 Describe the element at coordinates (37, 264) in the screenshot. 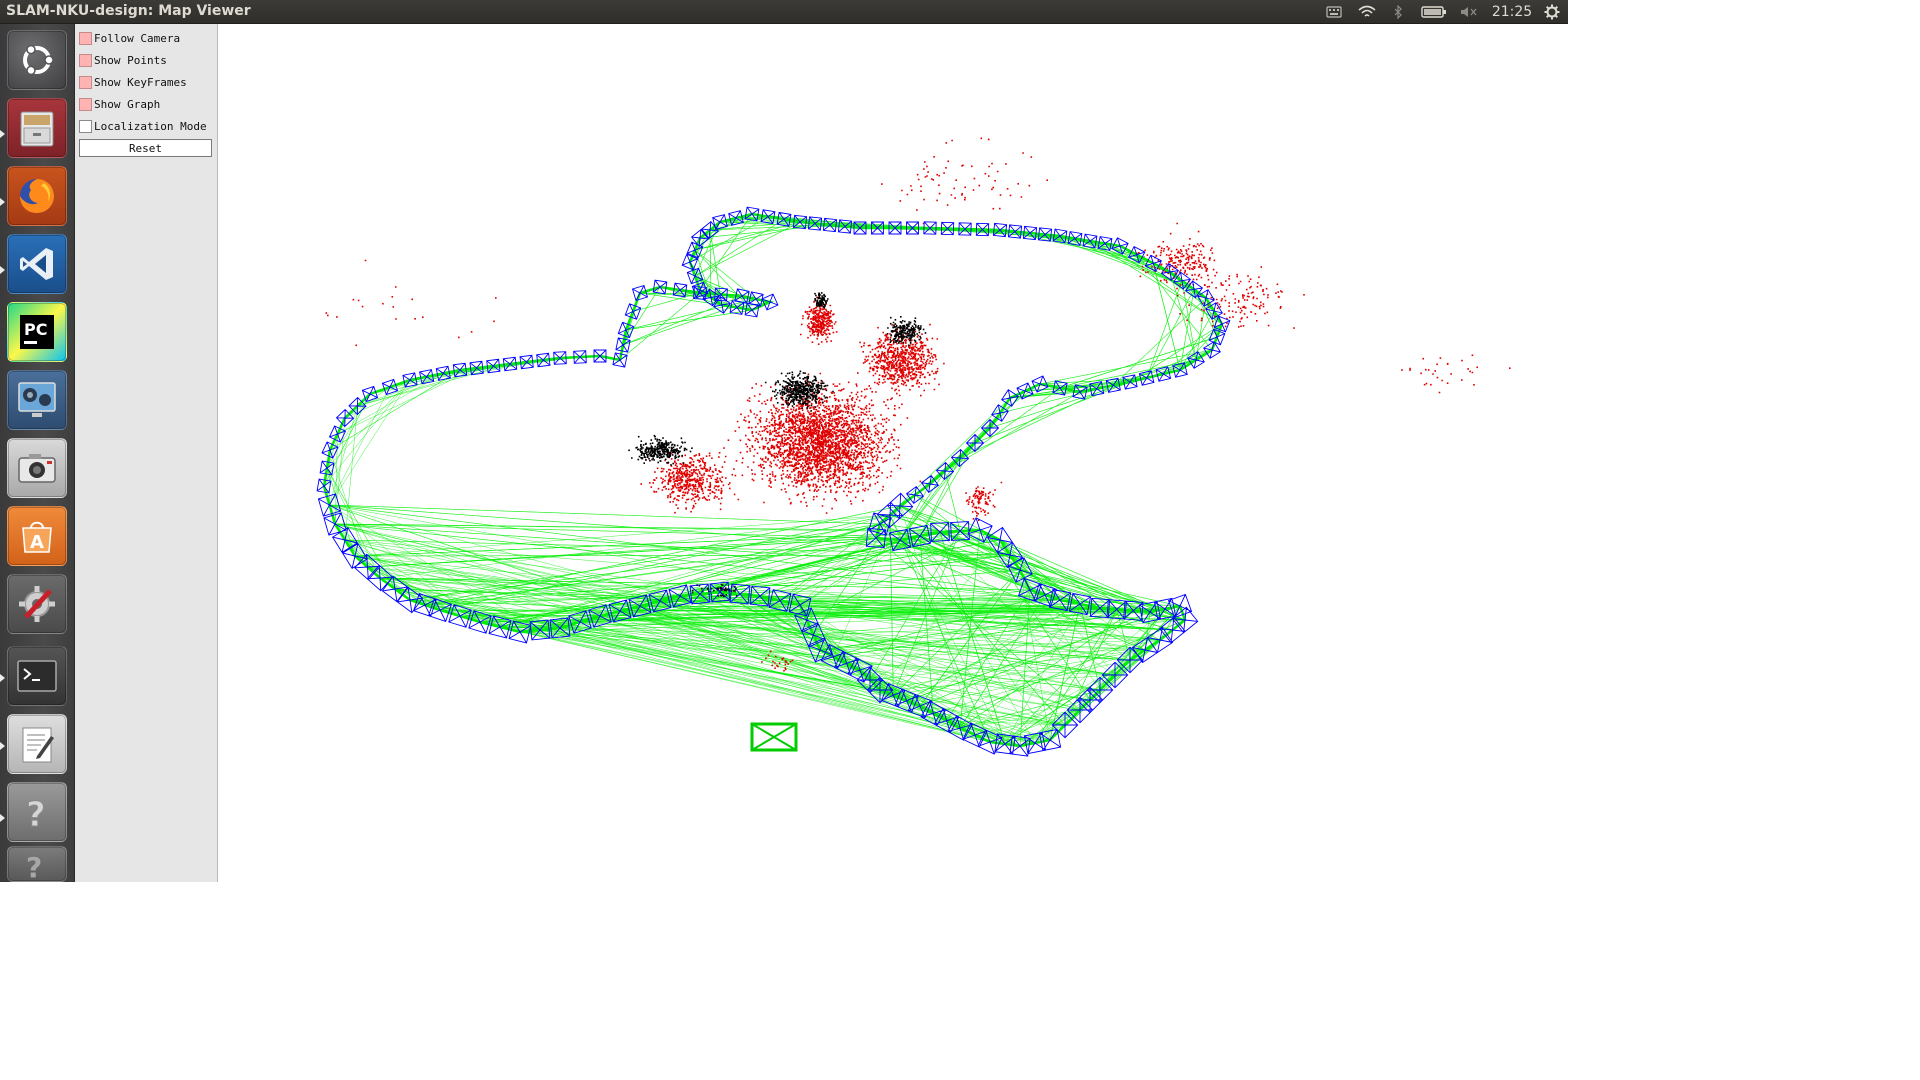

I see `vscode-icon` at that location.